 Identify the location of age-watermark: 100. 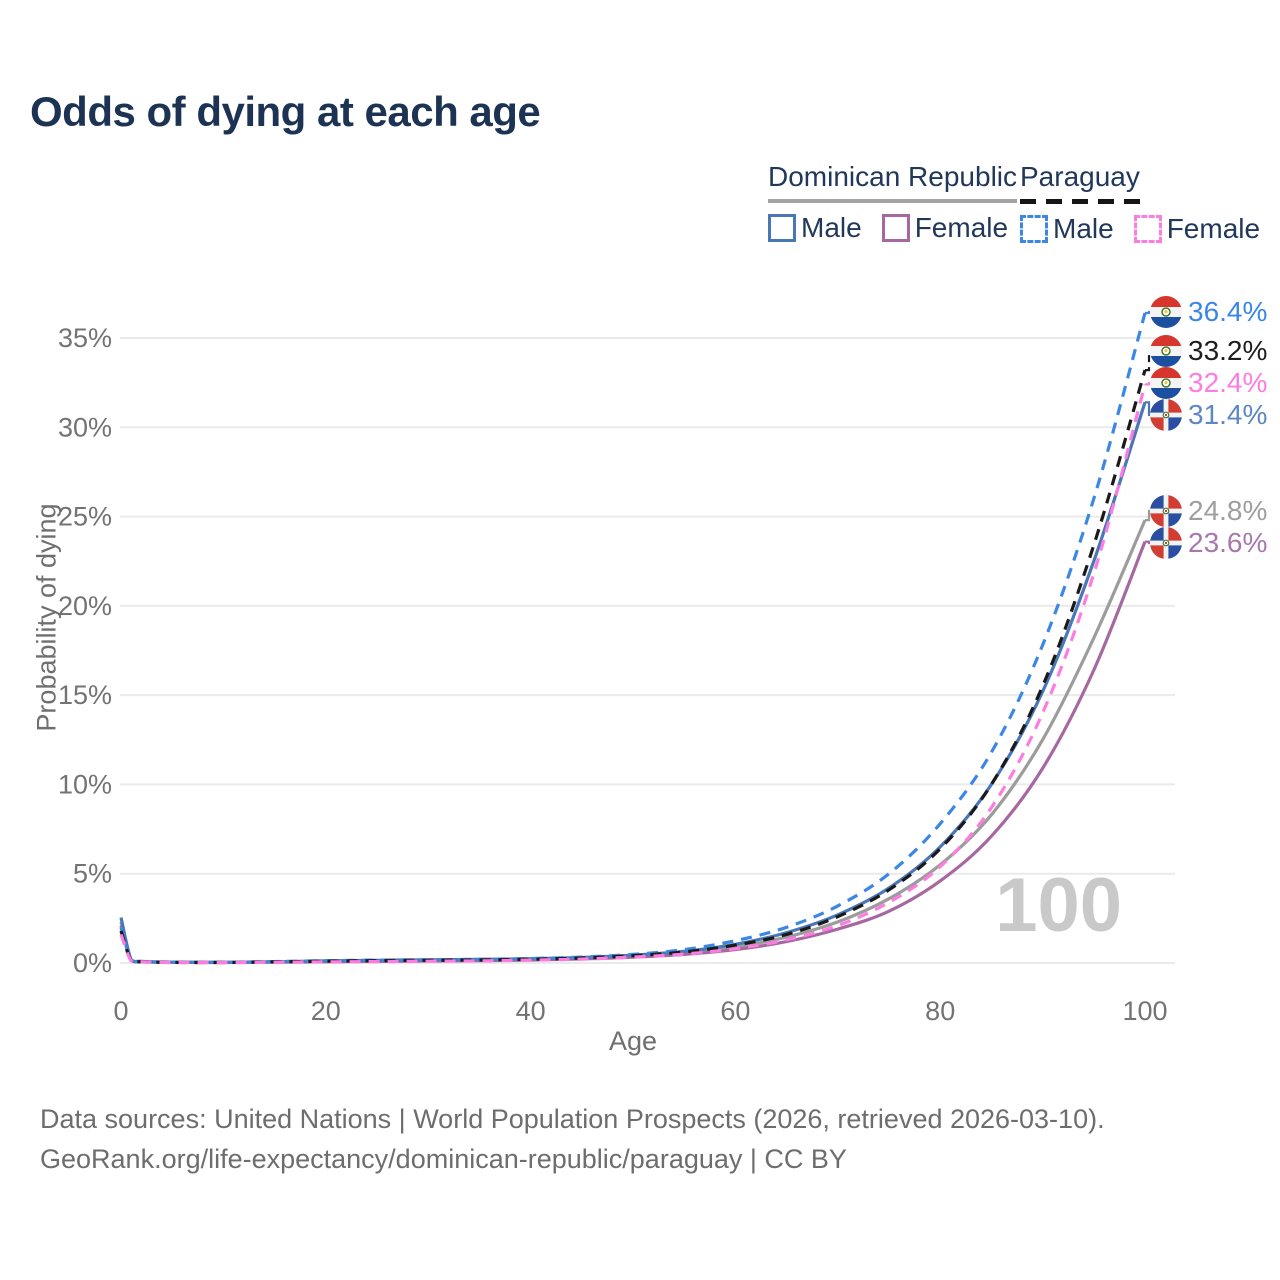
(1058, 905).